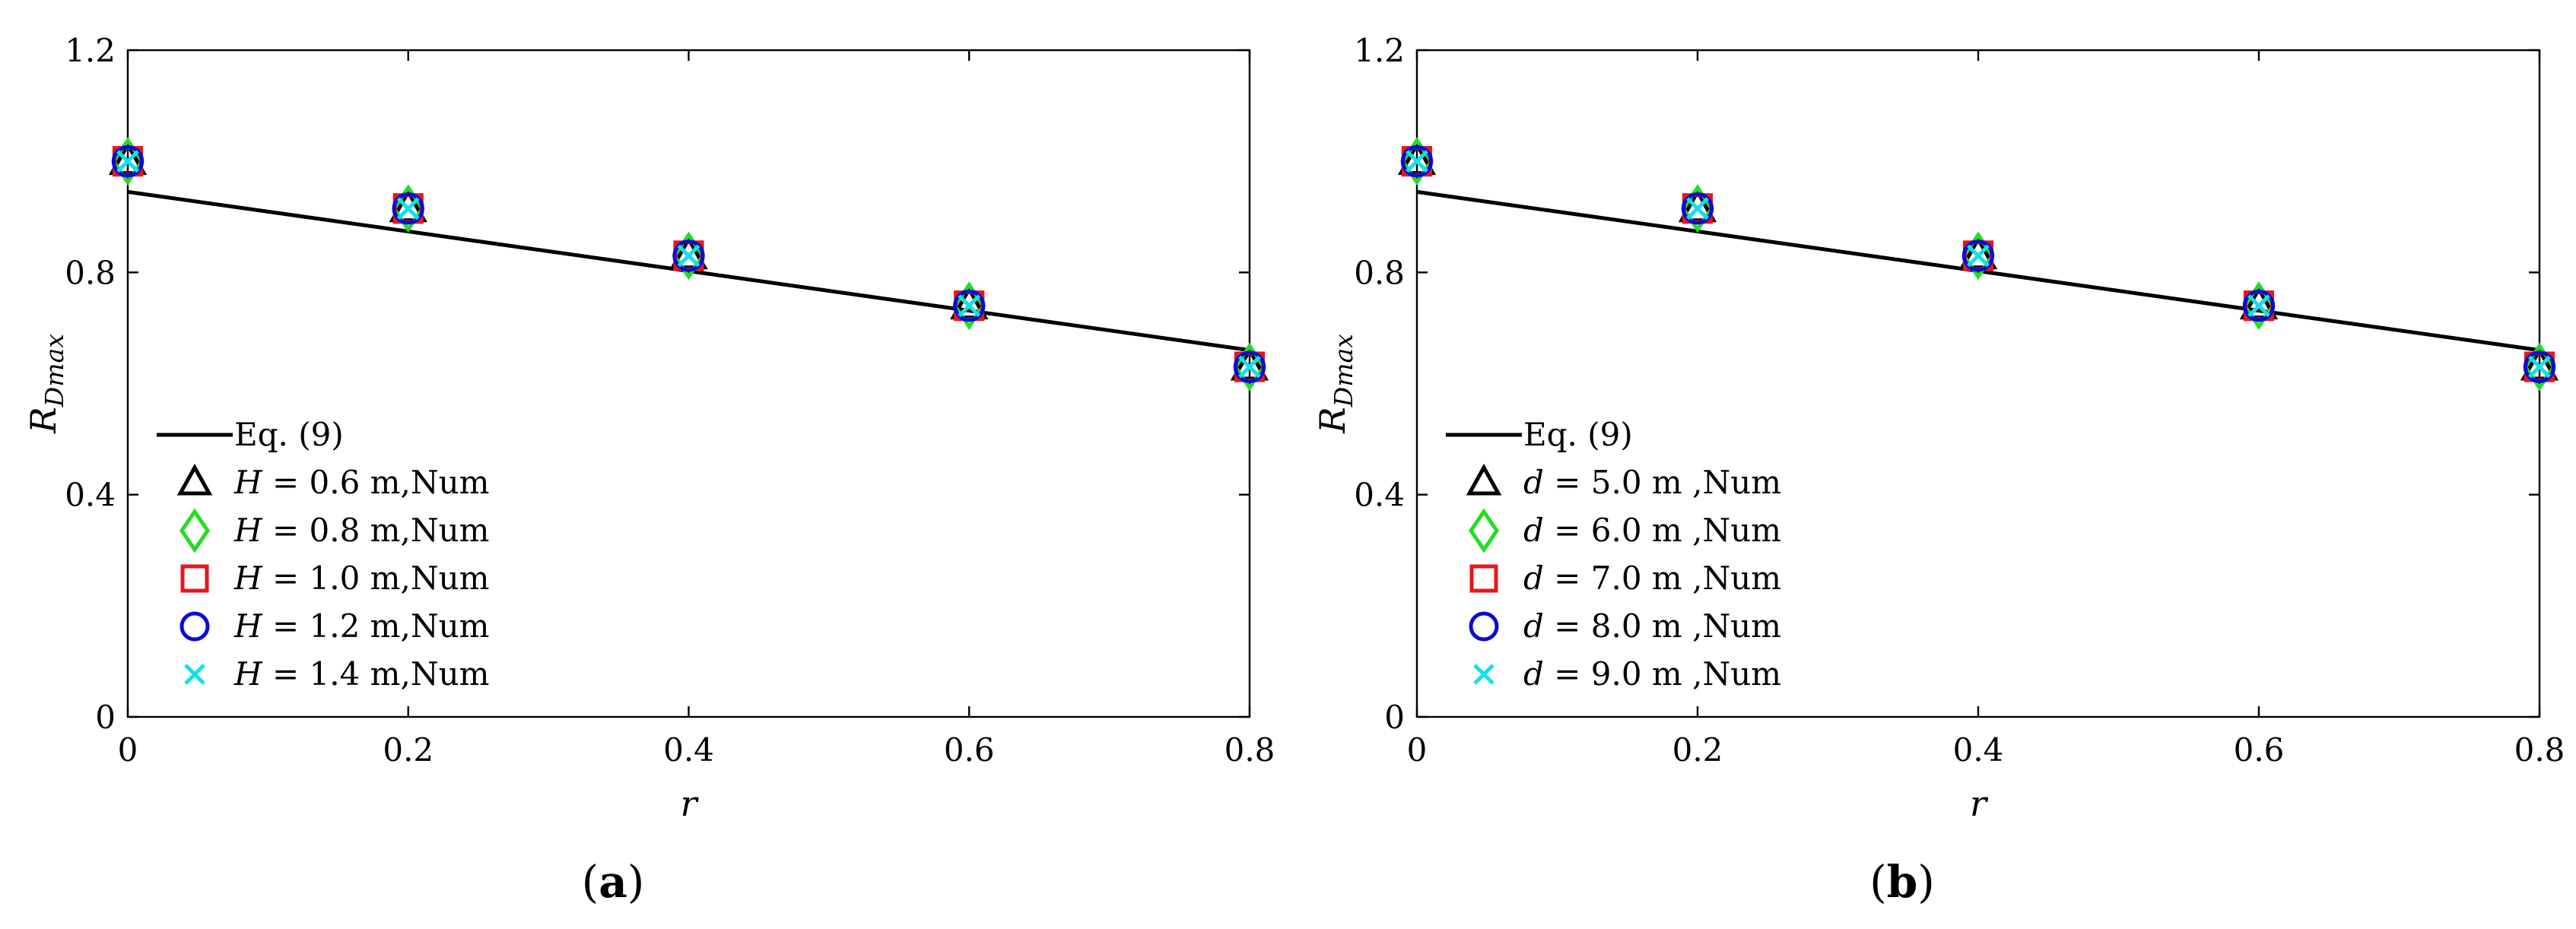 The height and width of the screenshot is (929, 2576). I want to click on panel-label: (a), so click(613, 882).